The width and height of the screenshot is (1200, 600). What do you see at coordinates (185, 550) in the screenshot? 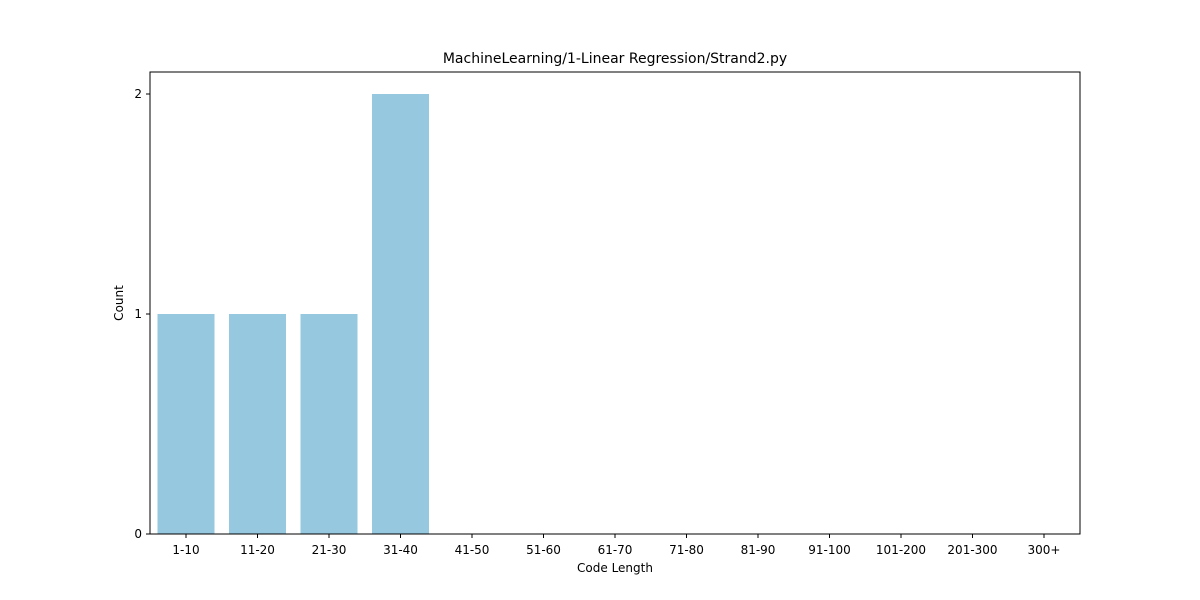
I see `x-tick-label: 1-10` at bounding box center [185, 550].